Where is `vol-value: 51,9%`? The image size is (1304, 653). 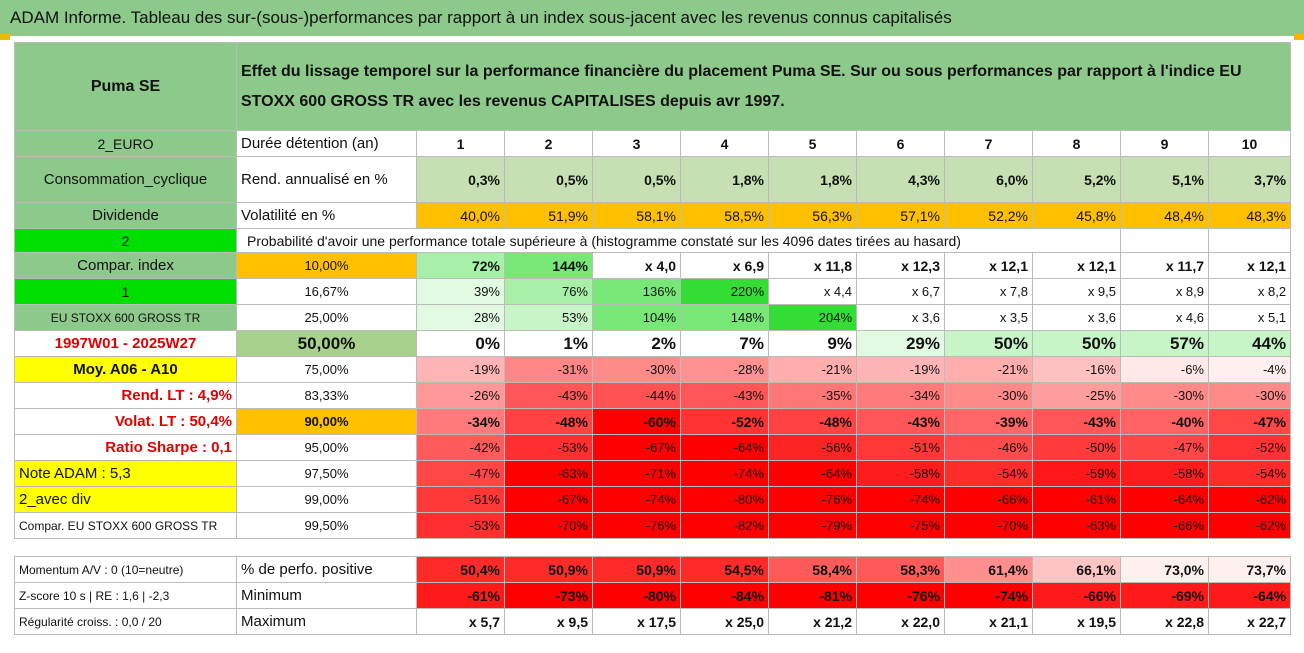
vol-value: 51,9% is located at coordinates (548, 215).